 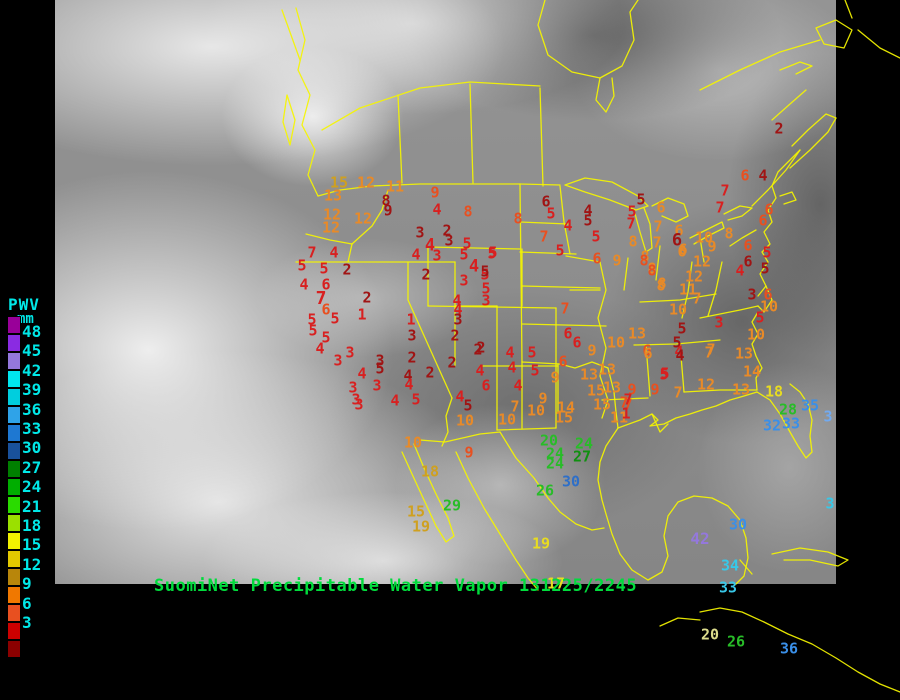 I want to click on legend-value: 21, so click(x=32, y=506).